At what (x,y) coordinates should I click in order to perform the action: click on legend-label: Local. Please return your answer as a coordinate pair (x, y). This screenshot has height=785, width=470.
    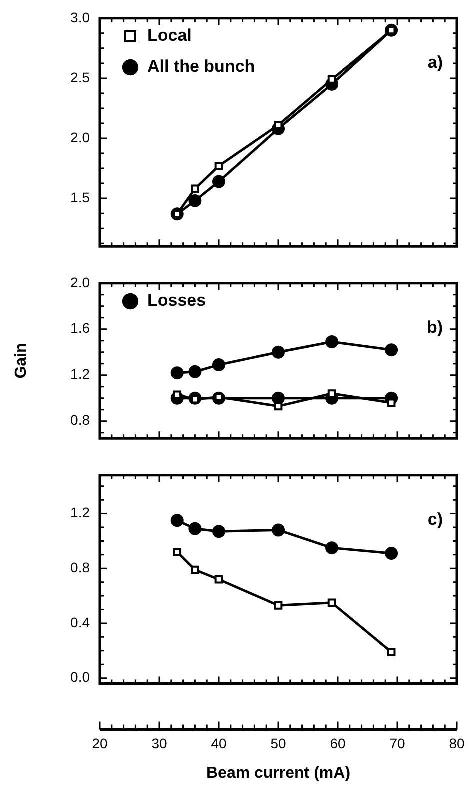
    Looking at the image, I should click on (170, 36).